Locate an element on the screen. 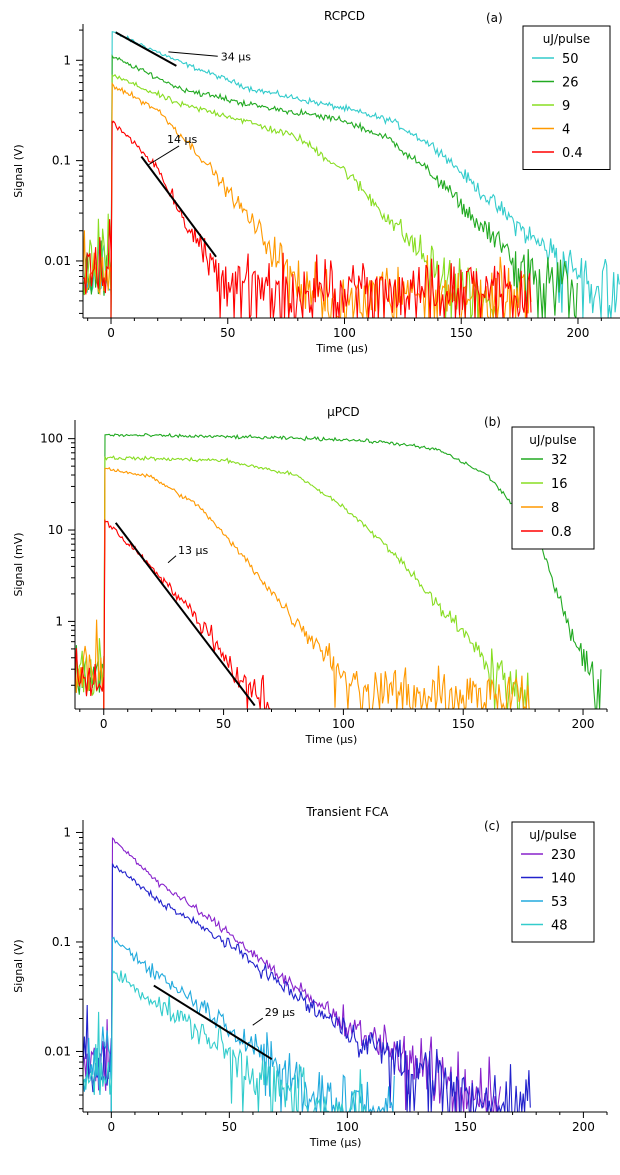 The width and height of the screenshot is (620, 1175). y-tick-label: 10 is located at coordinates (55, 530).